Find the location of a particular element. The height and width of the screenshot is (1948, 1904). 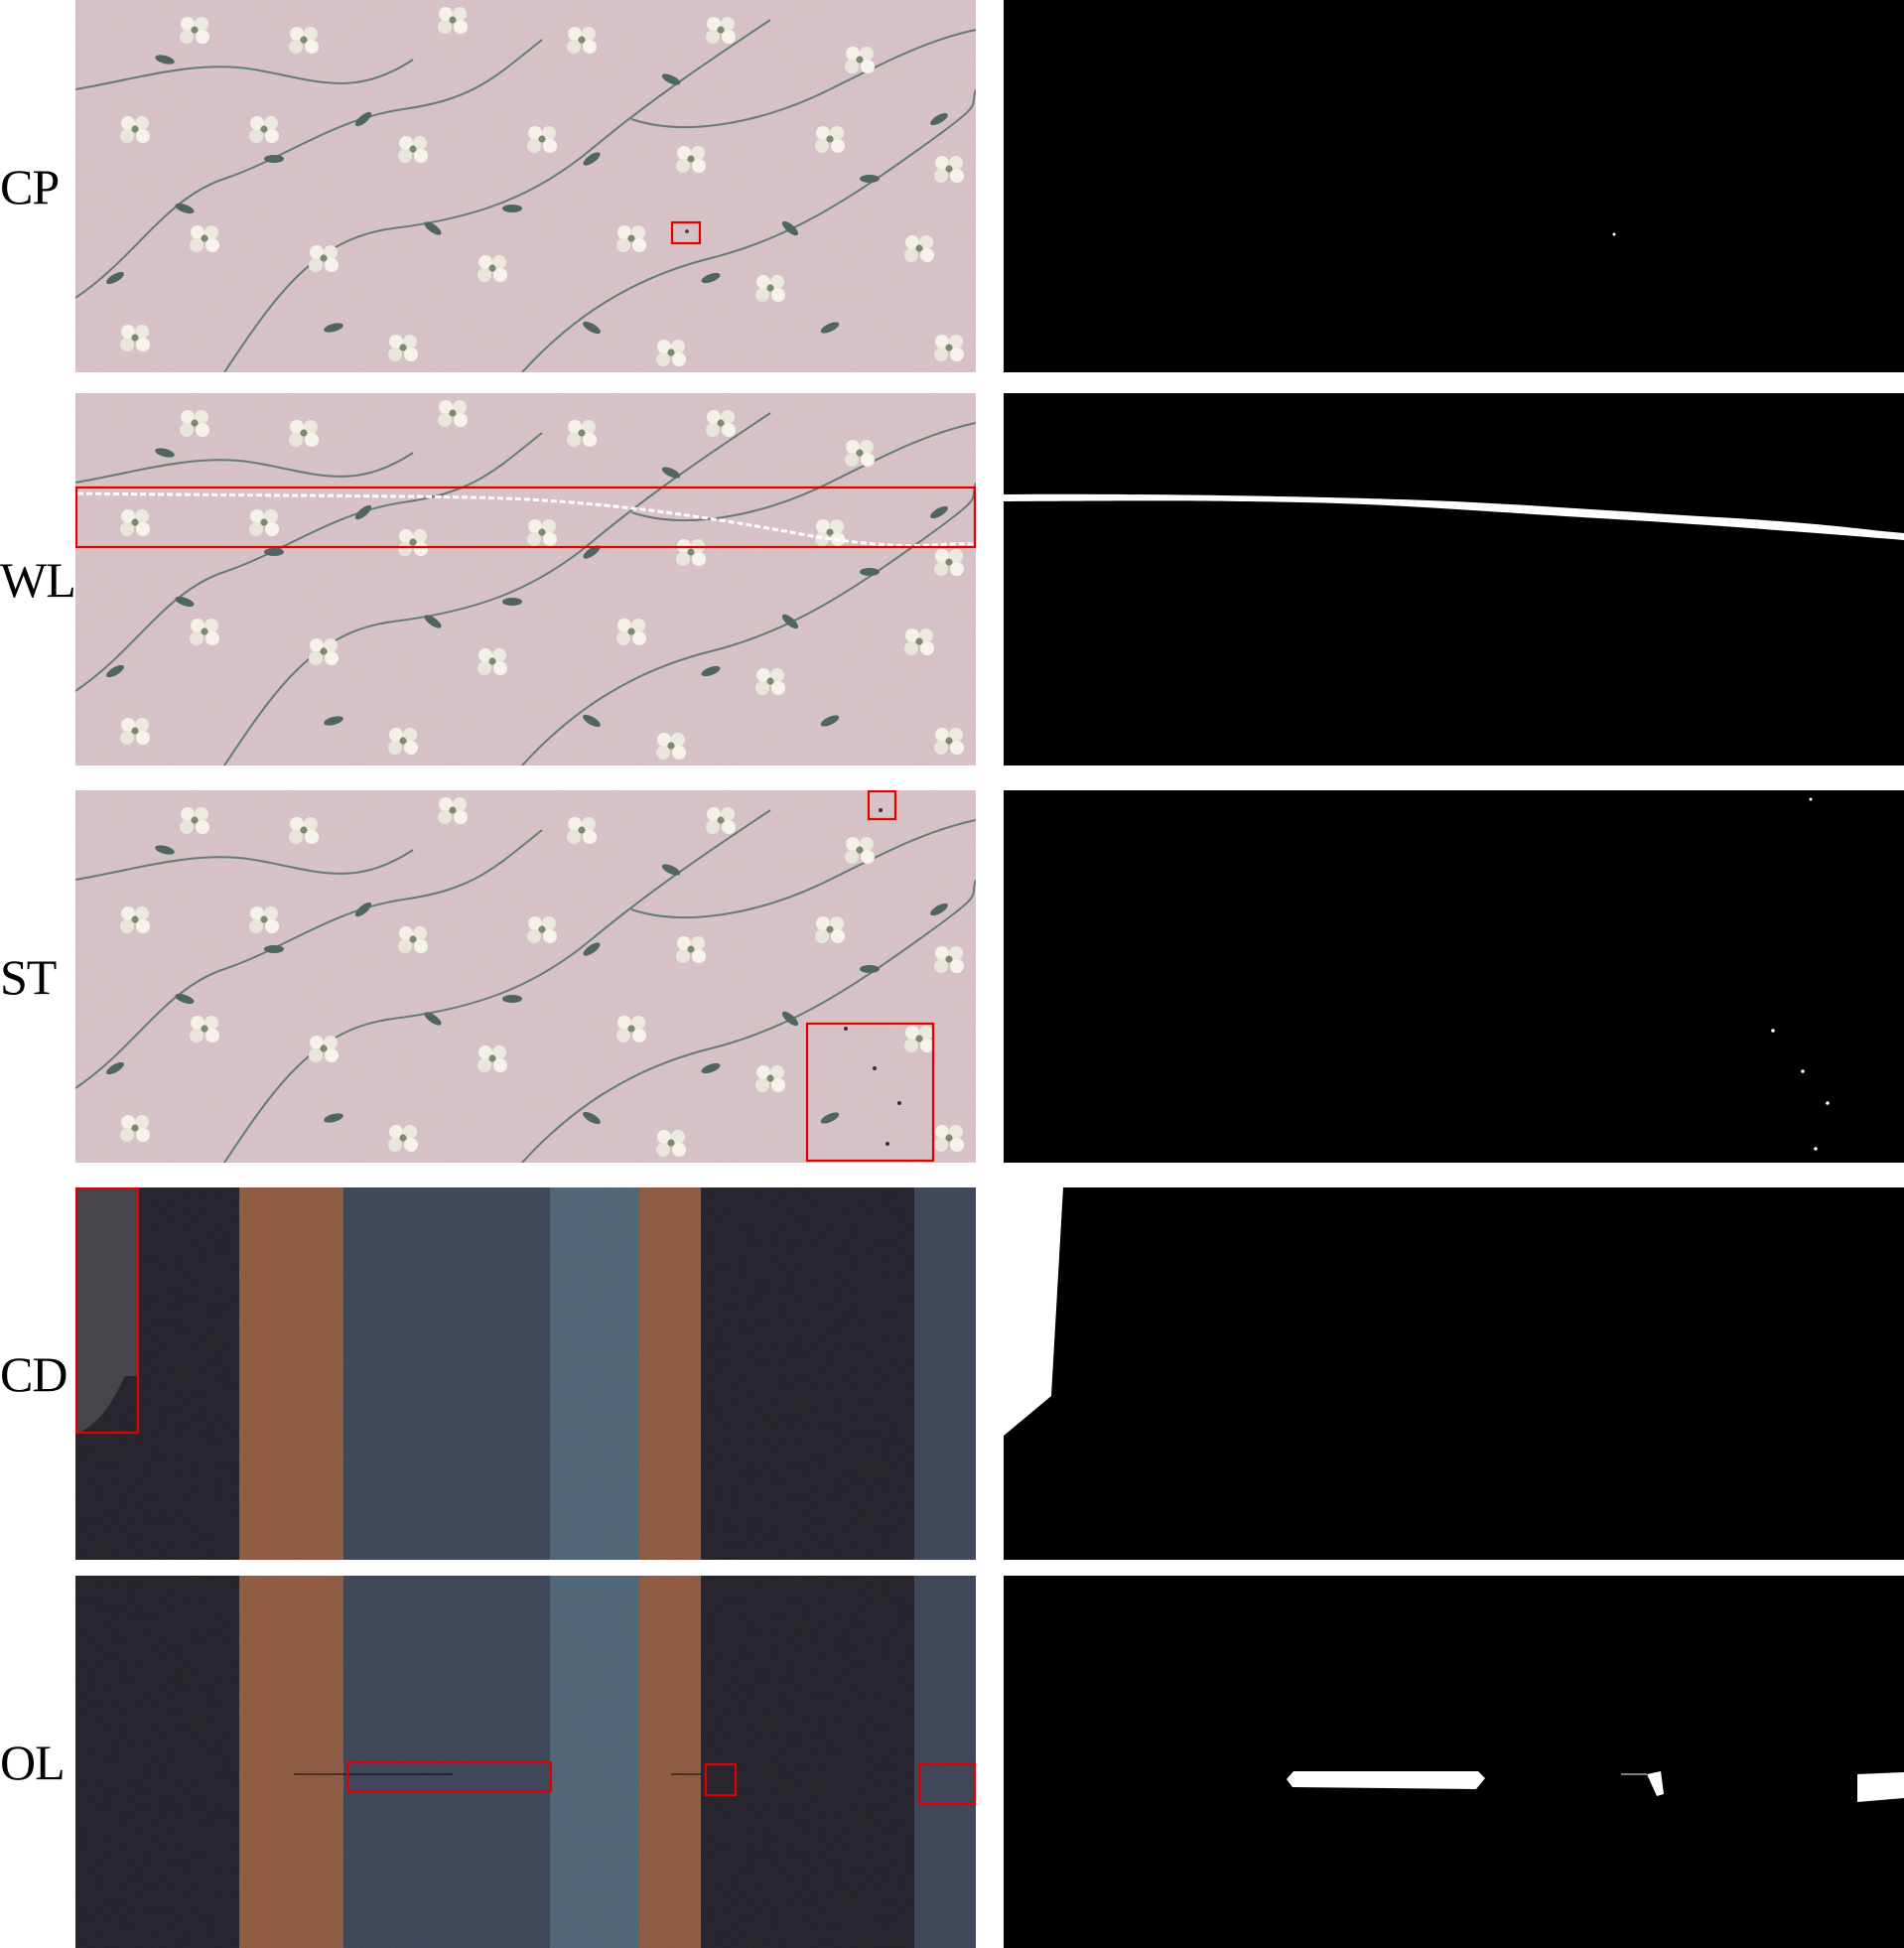

fabric-image-cd is located at coordinates (525, 1374).